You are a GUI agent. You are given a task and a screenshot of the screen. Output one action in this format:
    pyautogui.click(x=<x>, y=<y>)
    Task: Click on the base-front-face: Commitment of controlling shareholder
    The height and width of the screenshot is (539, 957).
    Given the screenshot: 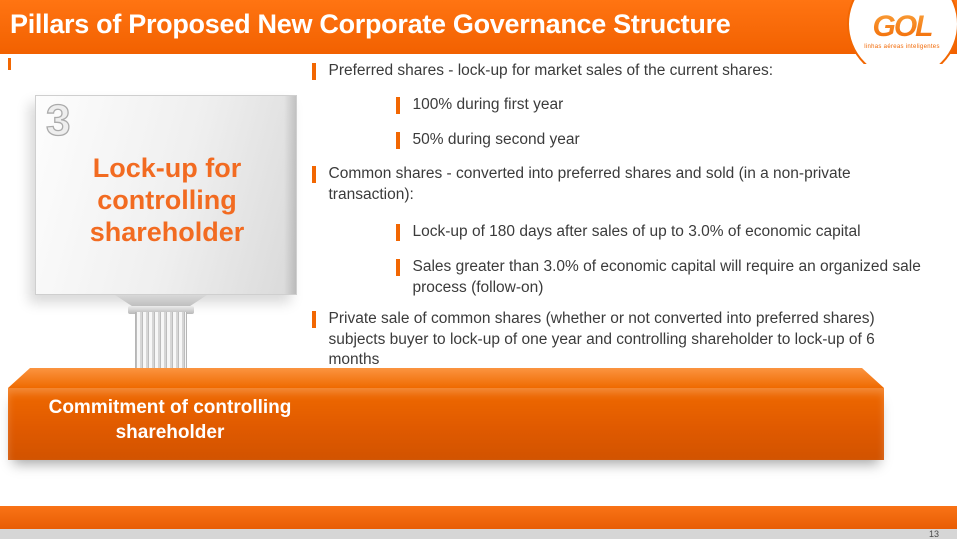 What is the action you would take?
    pyautogui.click(x=446, y=424)
    